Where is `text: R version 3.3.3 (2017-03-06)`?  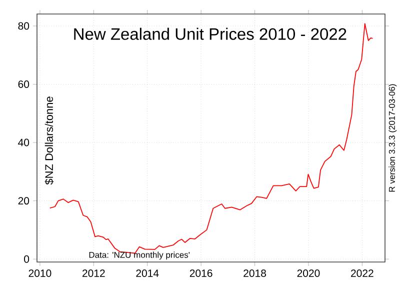 text: R version 3.3.3 (2017-03-06) is located at coordinates (392, 138).